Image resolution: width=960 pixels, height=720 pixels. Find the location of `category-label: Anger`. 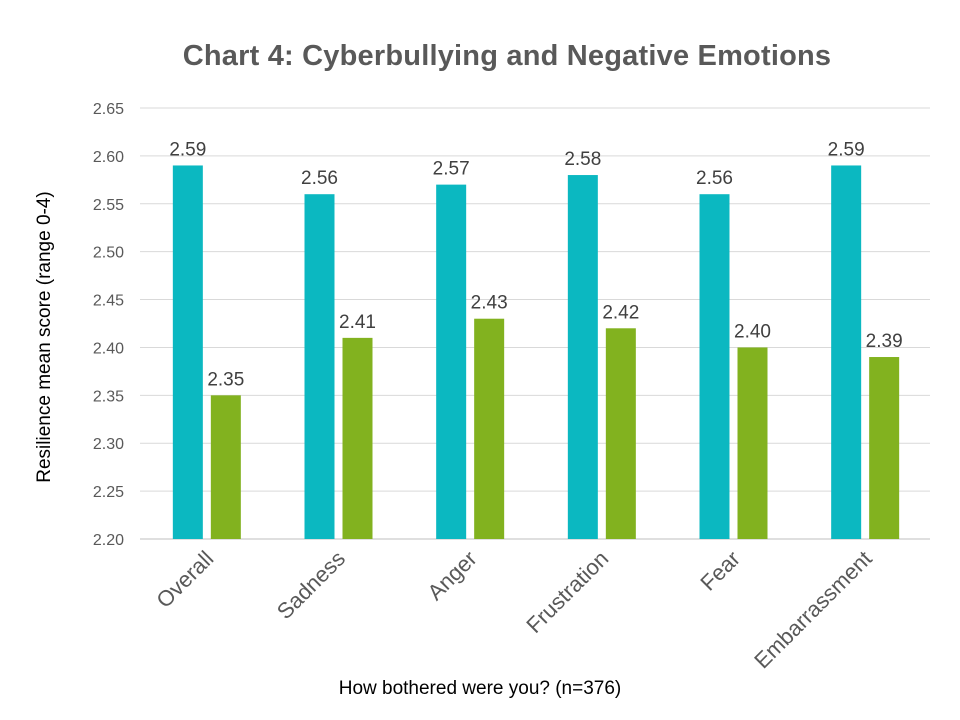

category-label: Anger is located at coordinates (452, 575).